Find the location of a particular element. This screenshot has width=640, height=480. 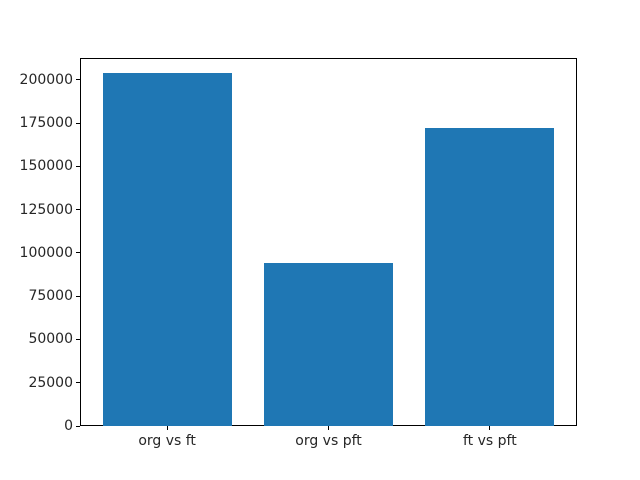

y-tick-label: 150000 is located at coordinates (46, 166).